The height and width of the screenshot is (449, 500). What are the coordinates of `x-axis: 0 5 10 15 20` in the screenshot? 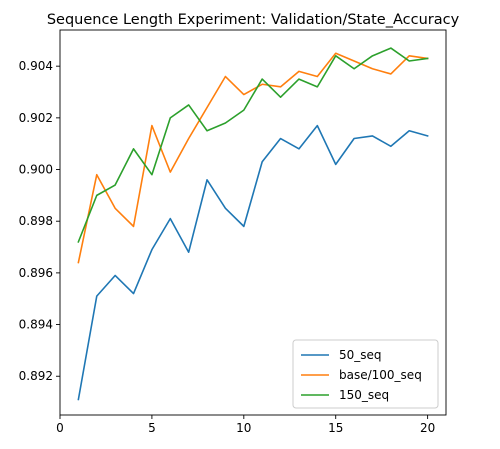 It's located at (245, 425).